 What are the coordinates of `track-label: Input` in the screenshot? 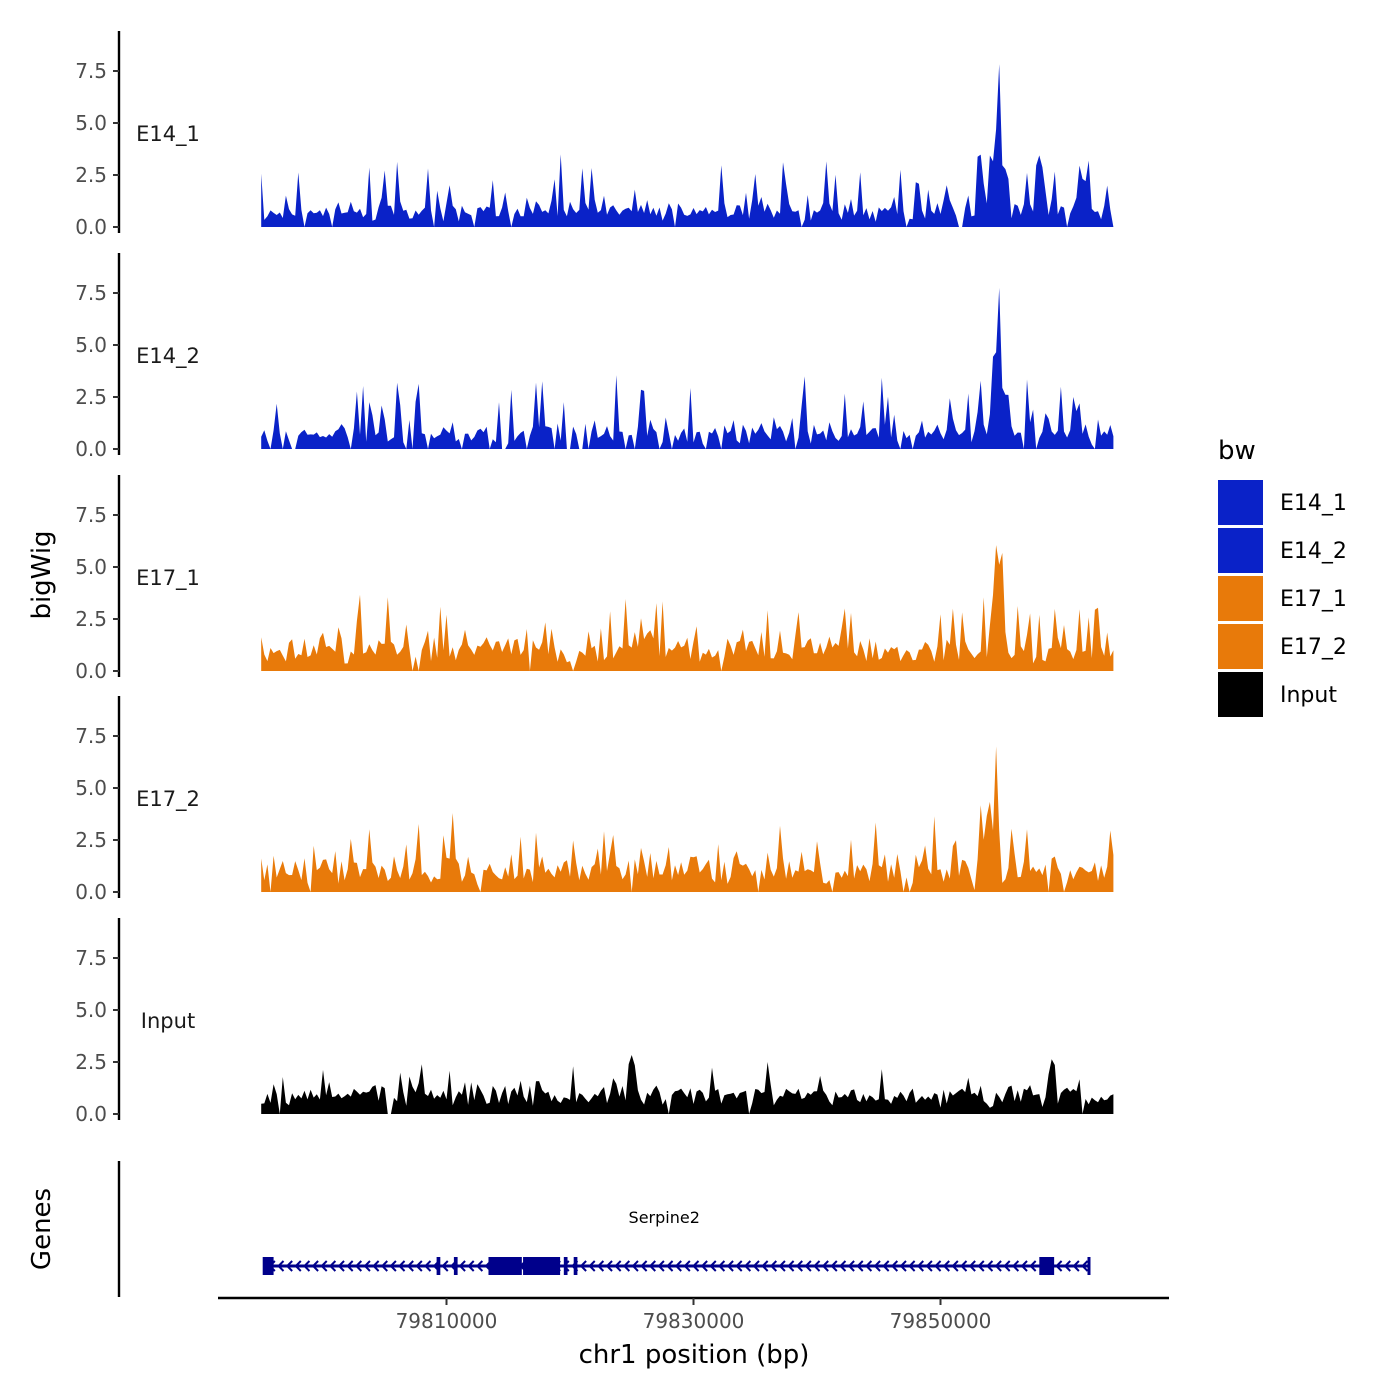 It's located at (168, 1021).